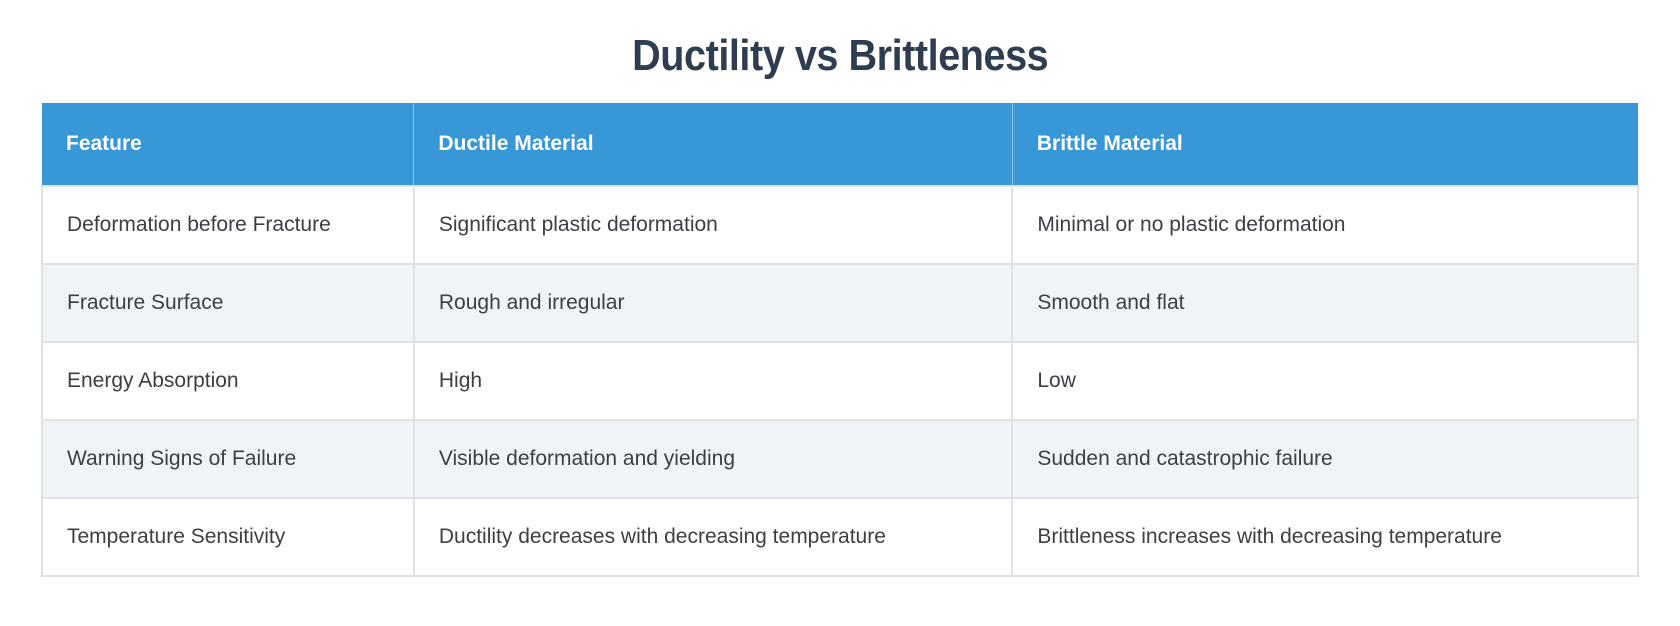  What do you see at coordinates (713, 225) in the screenshot?
I see `value-cell: Significant plastic deformation` at bounding box center [713, 225].